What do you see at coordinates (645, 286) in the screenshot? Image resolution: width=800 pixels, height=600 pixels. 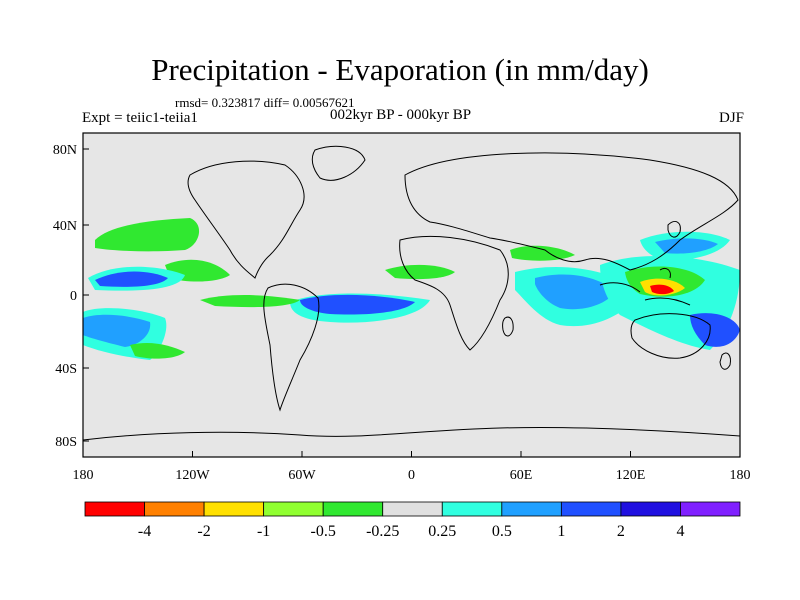 I see `coast-maritime-islands` at bounding box center [645, 286].